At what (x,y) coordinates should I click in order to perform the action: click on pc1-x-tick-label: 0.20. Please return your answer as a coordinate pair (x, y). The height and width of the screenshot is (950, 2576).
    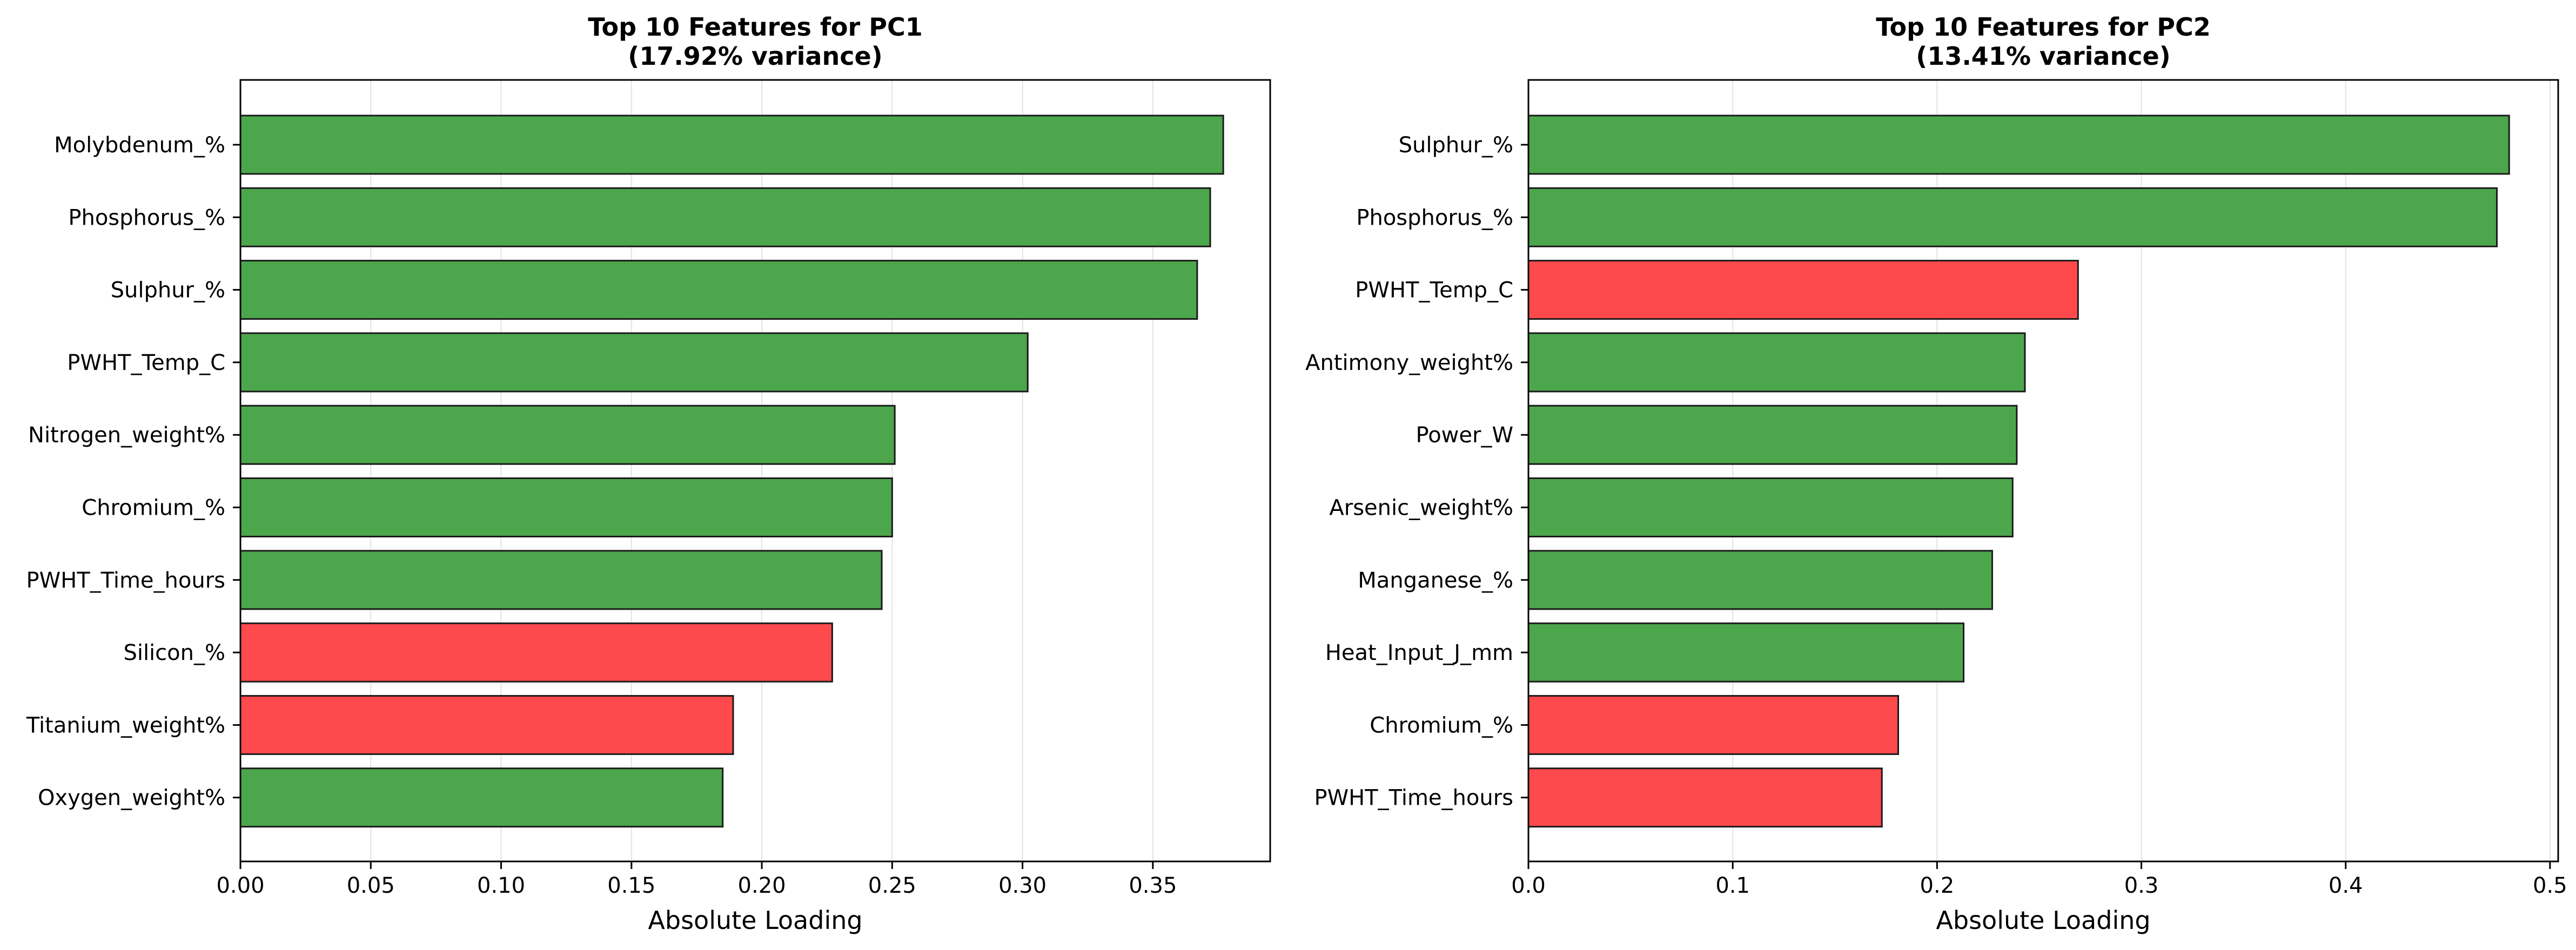
    Looking at the image, I should click on (762, 885).